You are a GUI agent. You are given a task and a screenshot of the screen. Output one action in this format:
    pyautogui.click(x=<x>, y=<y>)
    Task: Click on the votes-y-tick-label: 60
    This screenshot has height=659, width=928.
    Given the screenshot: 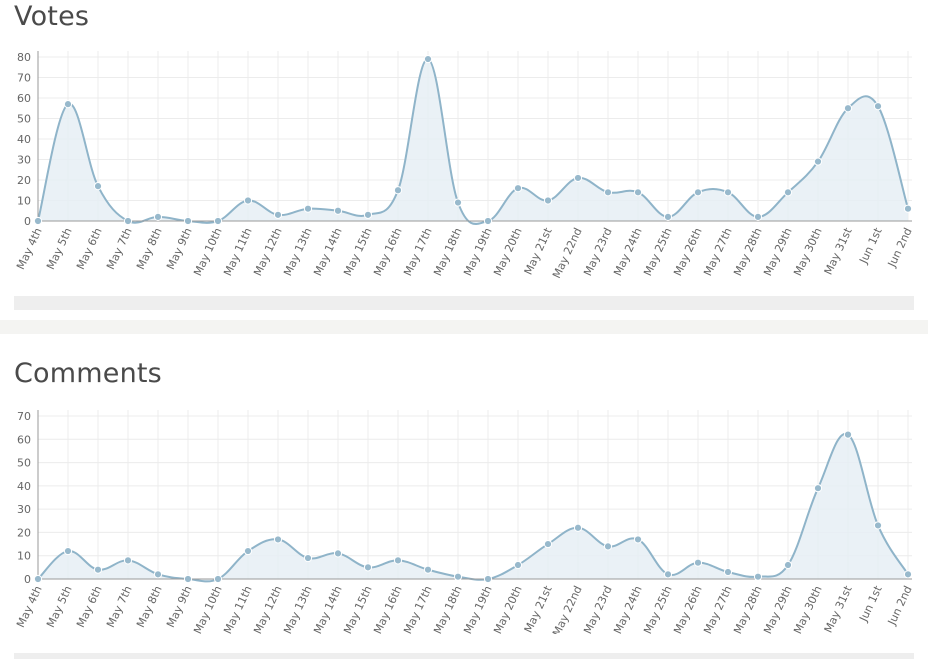 What is the action you would take?
    pyautogui.click(x=24, y=98)
    